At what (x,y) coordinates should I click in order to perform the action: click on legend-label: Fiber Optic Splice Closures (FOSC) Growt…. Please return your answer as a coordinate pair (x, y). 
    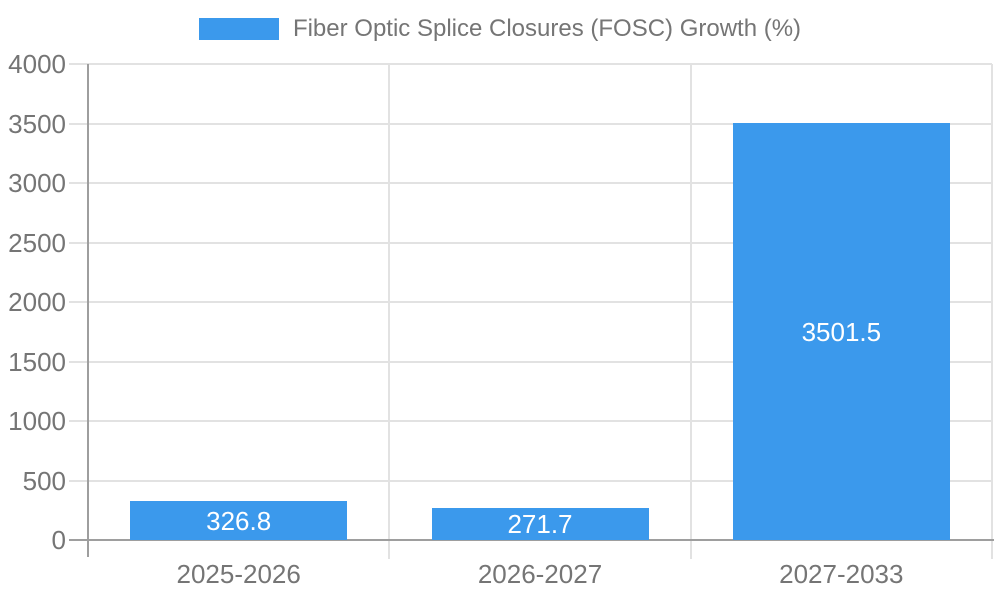
    Looking at the image, I should click on (547, 28).